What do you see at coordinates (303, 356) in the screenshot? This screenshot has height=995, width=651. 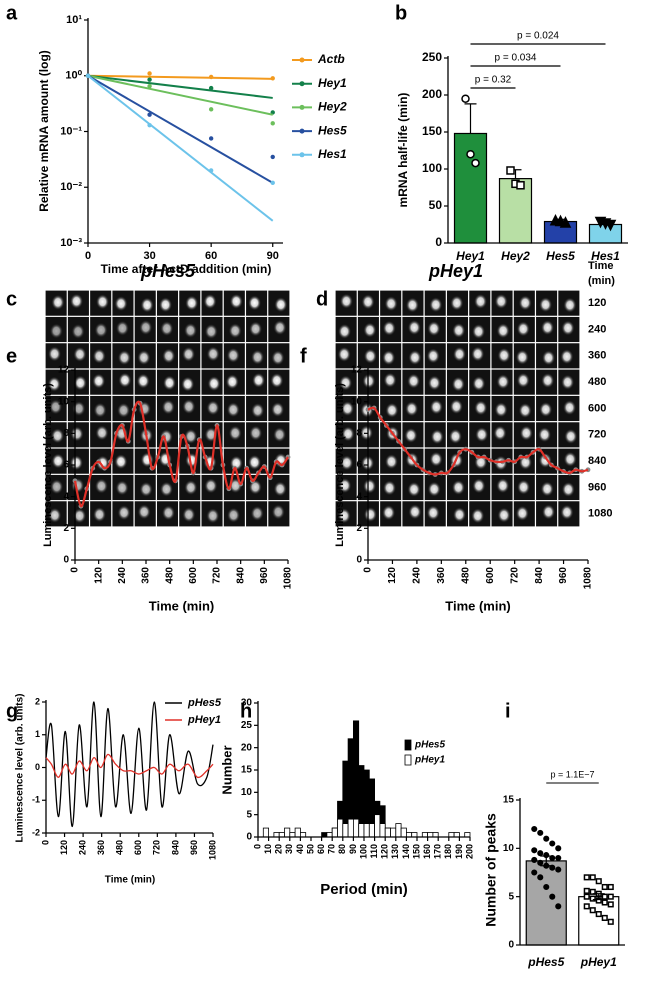 I see `panel-letter: f` at bounding box center [303, 356].